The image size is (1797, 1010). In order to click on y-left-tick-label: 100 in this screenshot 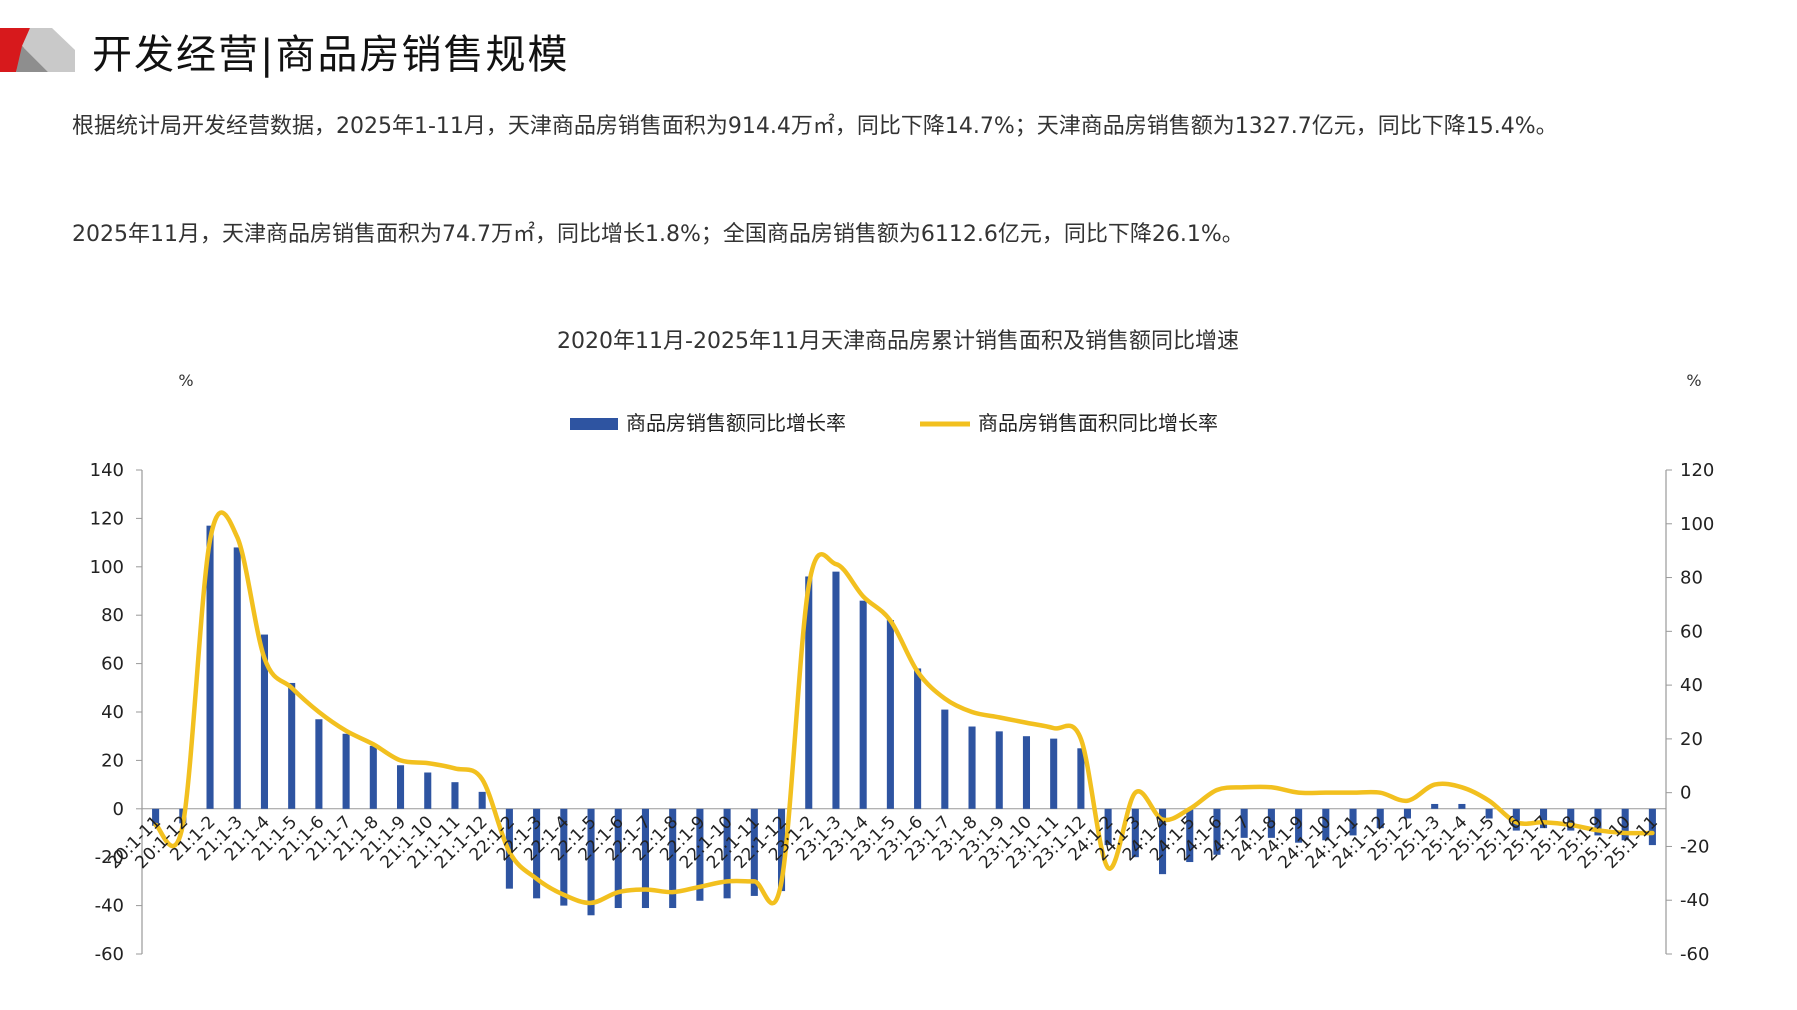, I will do `click(107, 567)`.